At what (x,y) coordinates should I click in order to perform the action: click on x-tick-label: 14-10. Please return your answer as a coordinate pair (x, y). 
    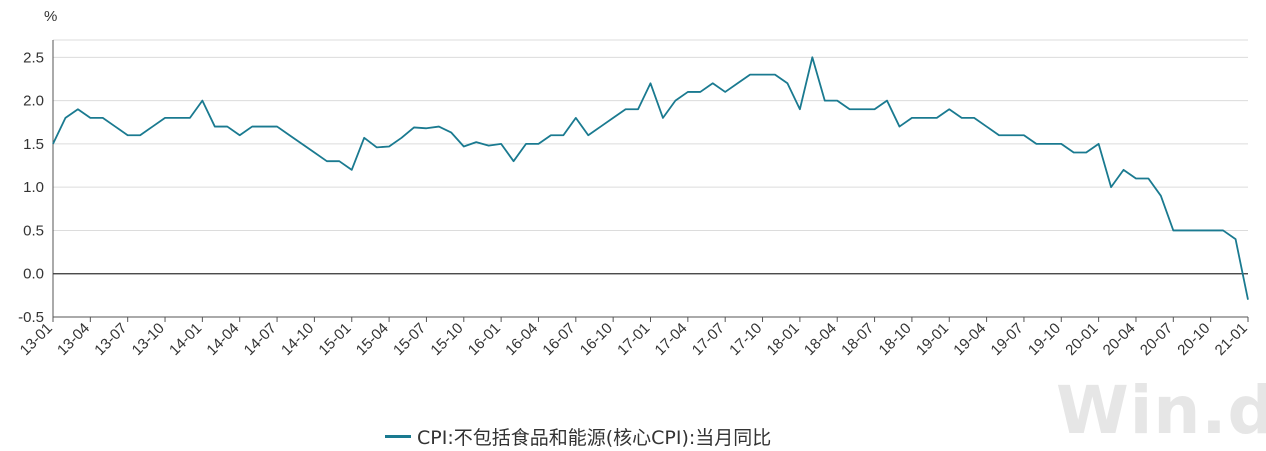
    Looking at the image, I should click on (297, 339).